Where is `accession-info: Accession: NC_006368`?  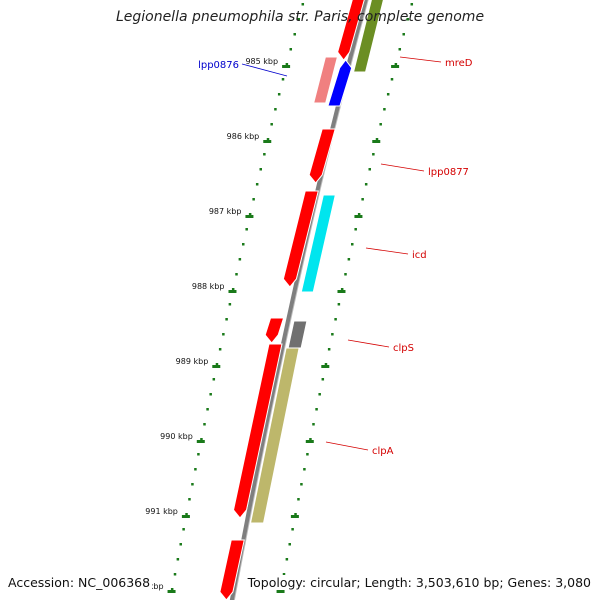
accession-info: Accession: NC_006368 is located at coordinates (80, 582).